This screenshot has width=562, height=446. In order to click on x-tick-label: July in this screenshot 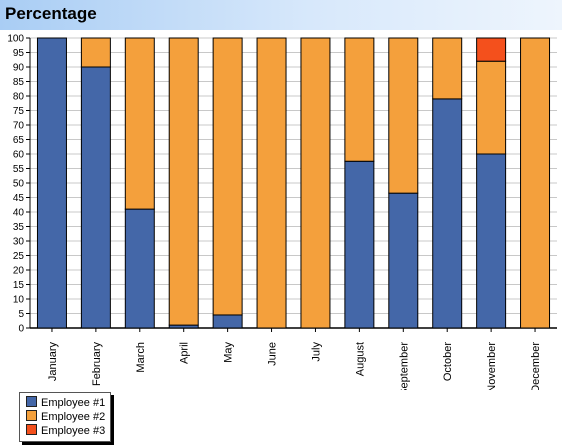, I will do `click(316, 352)`.